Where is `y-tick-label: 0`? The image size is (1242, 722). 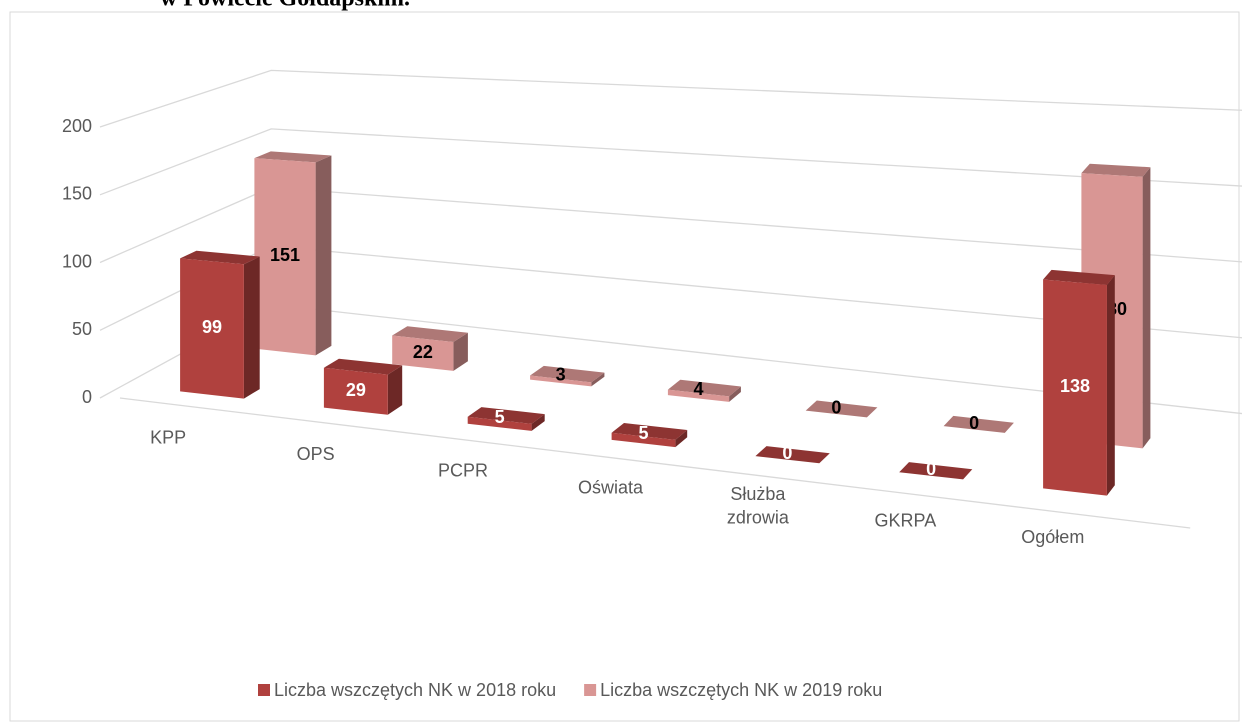 y-tick-label: 0 is located at coordinates (87, 397).